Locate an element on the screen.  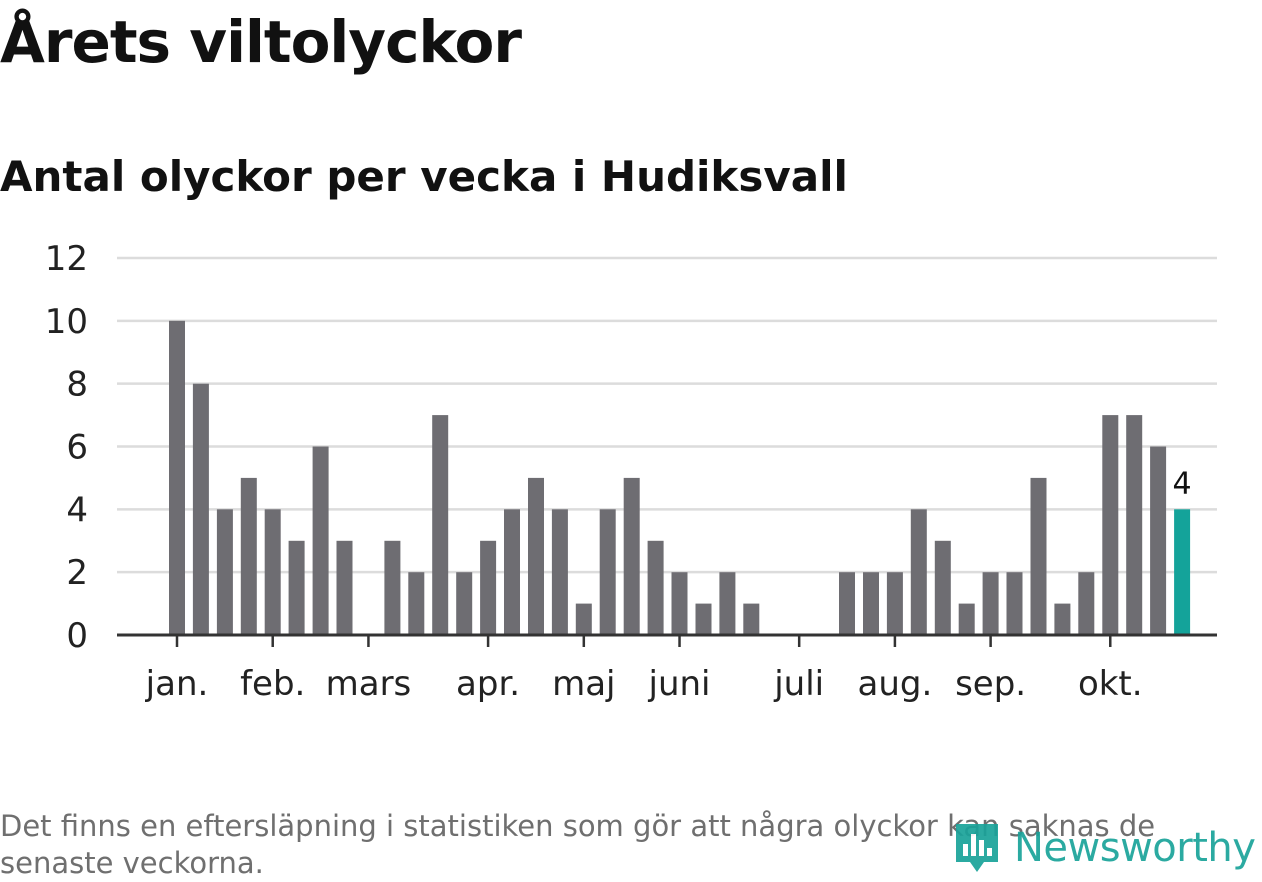
y-tick-label: 10 is located at coordinates (66, 322).